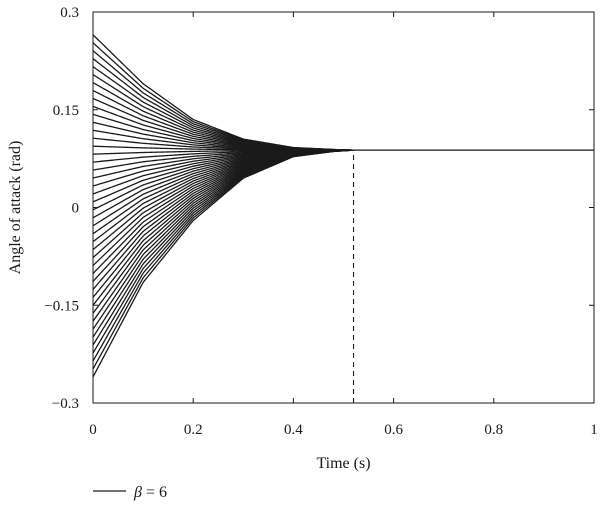 The image size is (600, 505). Describe the element at coordinates (61, 306) in the screenshot. I see `y-tick-label: −0.15` at that location.